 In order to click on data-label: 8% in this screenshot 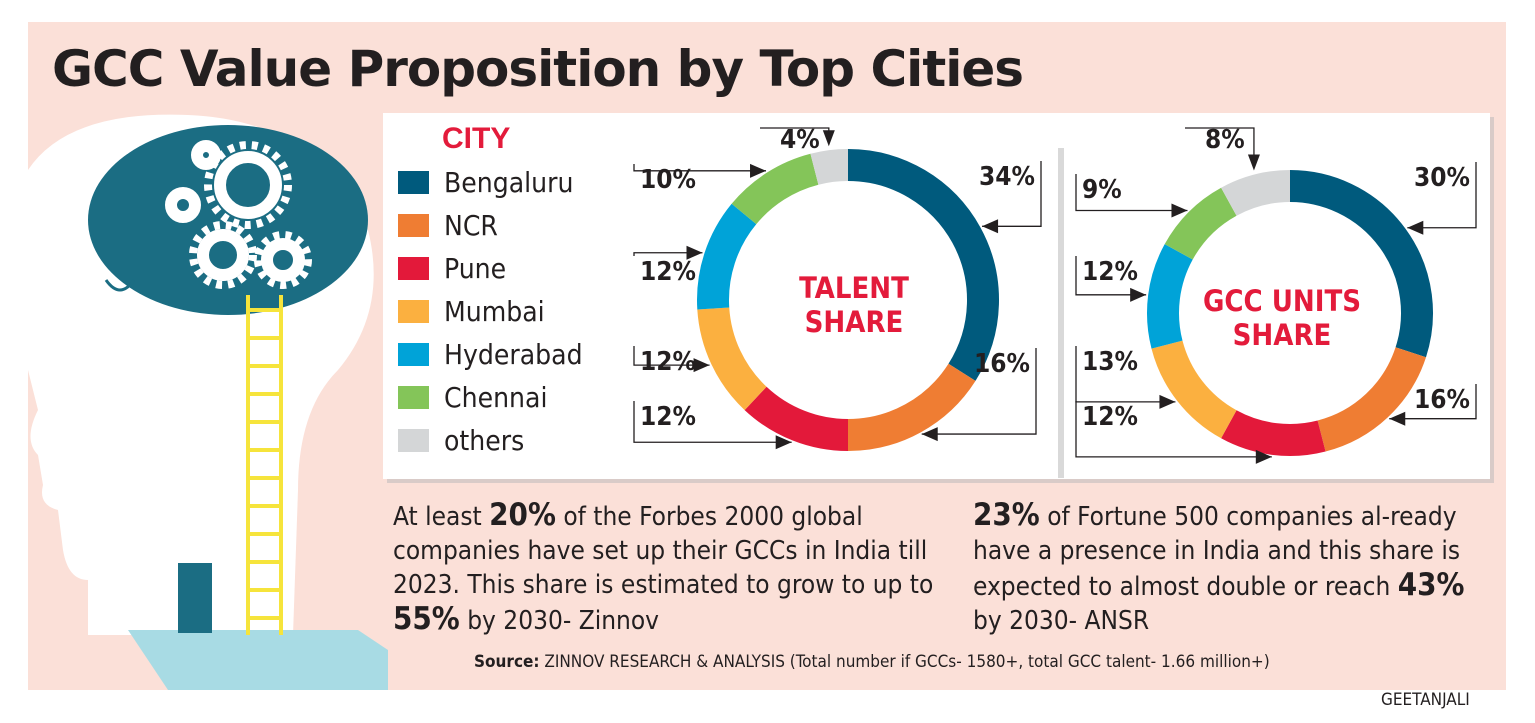, I will do `click(1225, 140)`.